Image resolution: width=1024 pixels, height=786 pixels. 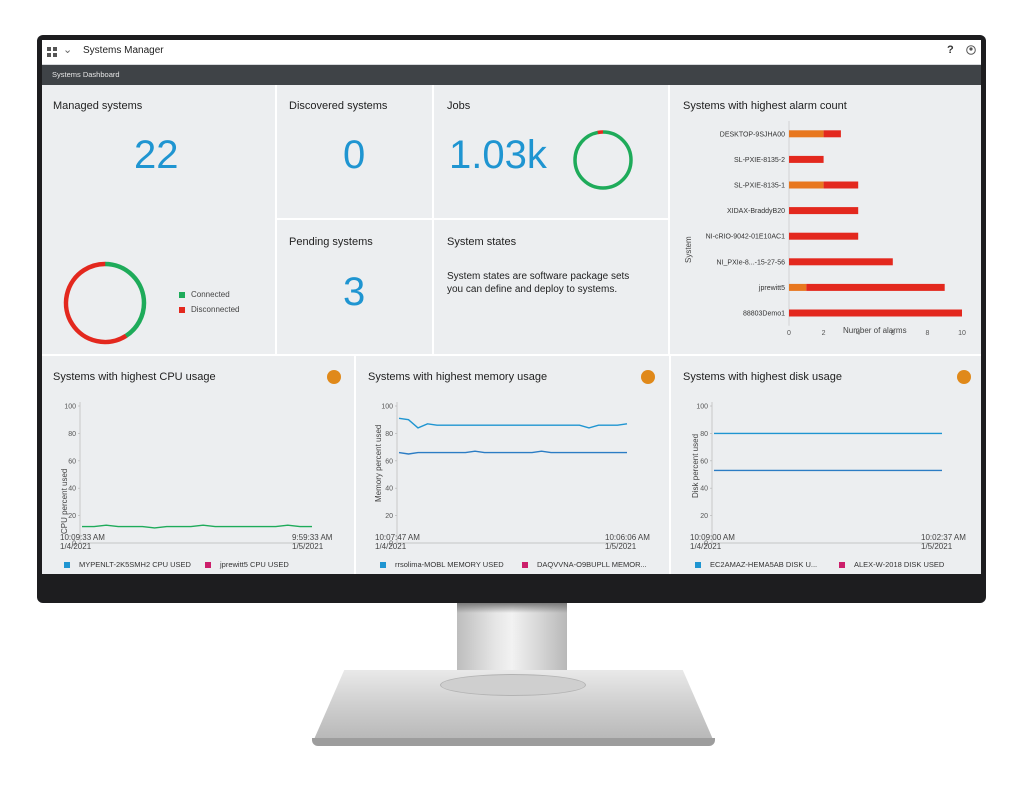 What do you see at coordinates (764, 314) in the screenshot?
I see `category-label: 88803Demo1` at bounding box center [764, 314].